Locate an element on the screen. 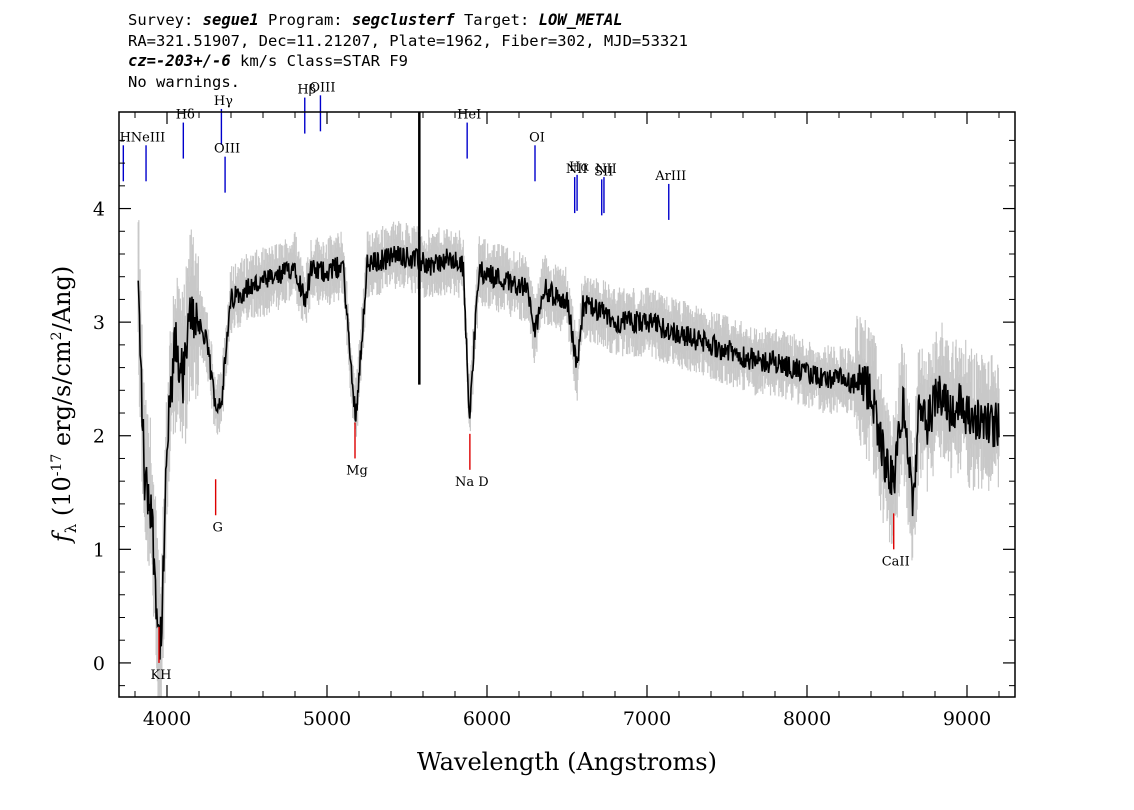  y-axis-title-part: /Ang) is located at coordinates (62, 299).